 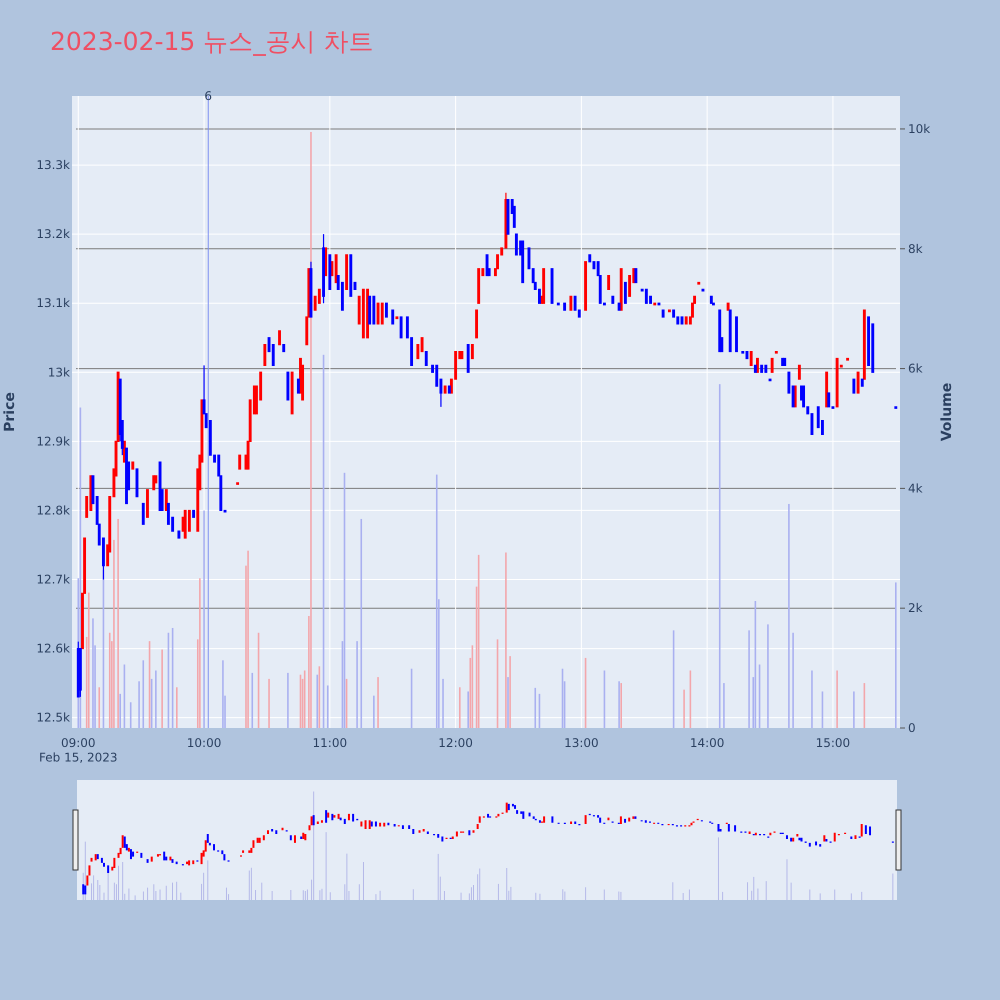 I want to click on y-tick-label: 13.3k, so click(x=53, y=165).